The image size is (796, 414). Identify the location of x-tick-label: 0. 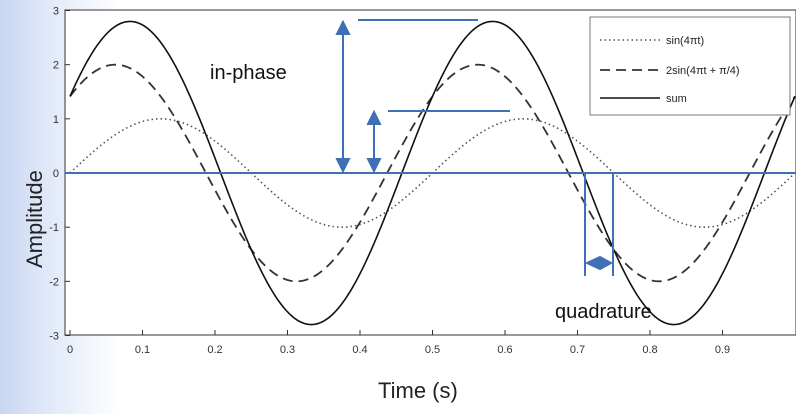
(70, 350).